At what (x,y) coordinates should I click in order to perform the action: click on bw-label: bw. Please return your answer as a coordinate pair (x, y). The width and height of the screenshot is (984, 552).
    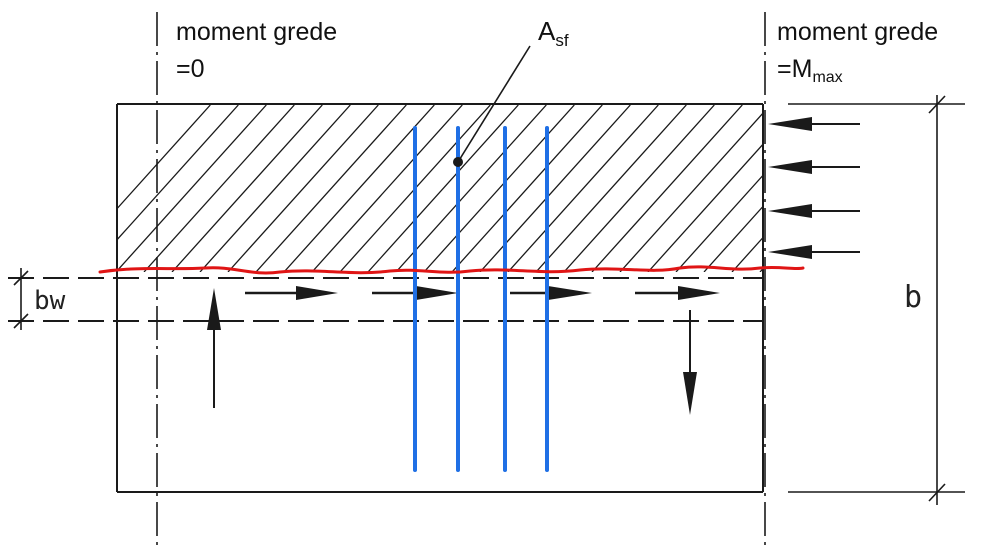
    Looking at the image, I should click on (50, 301).